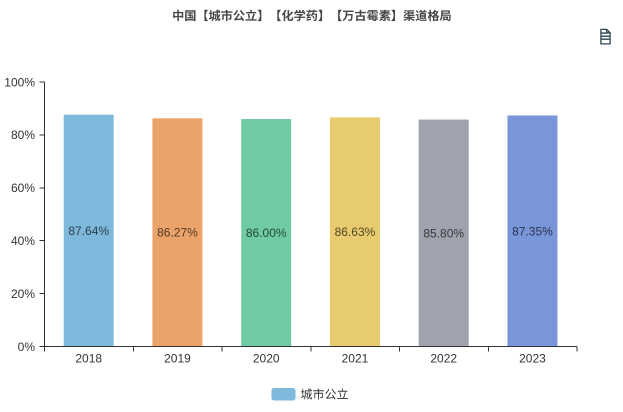 This screenshot has height=412, width=623. Describe the element at coordinates (88, 231) in the screenshot. I see `svg-text: 87.64%` at that location.